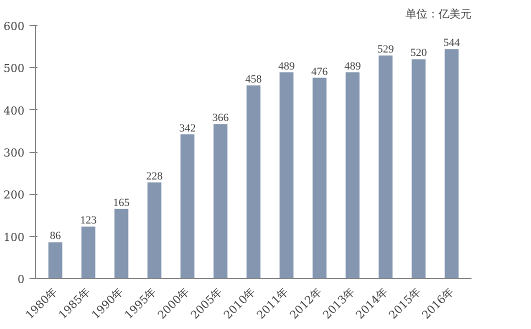  What do you see at coordinates (253, 79) in the screenshot?
I see `data-label: 458` at bounding box center [253, 79].